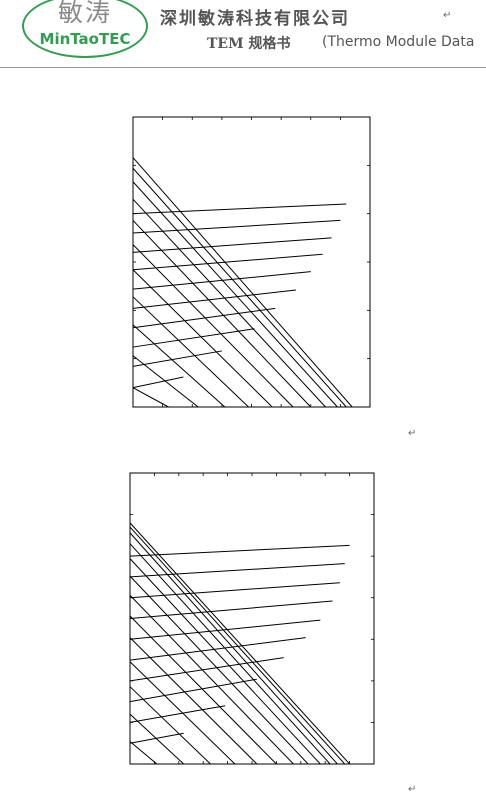  What do you see at coordinates (249, 44) in the screenshot?
I see `spec-label: TEM 规格书` at bounding box center [249, 44].